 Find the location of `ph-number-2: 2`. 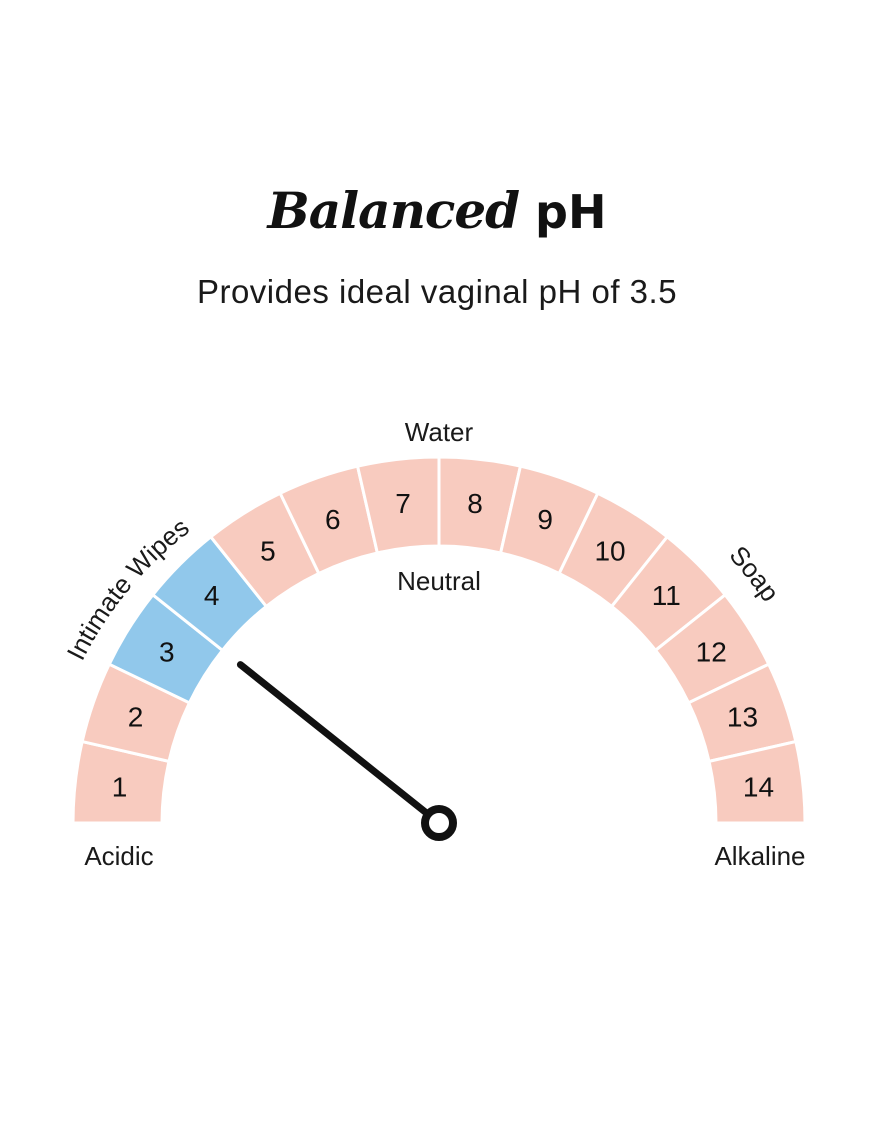

ph-number-2: 2 is located at coordinates (136, 716).